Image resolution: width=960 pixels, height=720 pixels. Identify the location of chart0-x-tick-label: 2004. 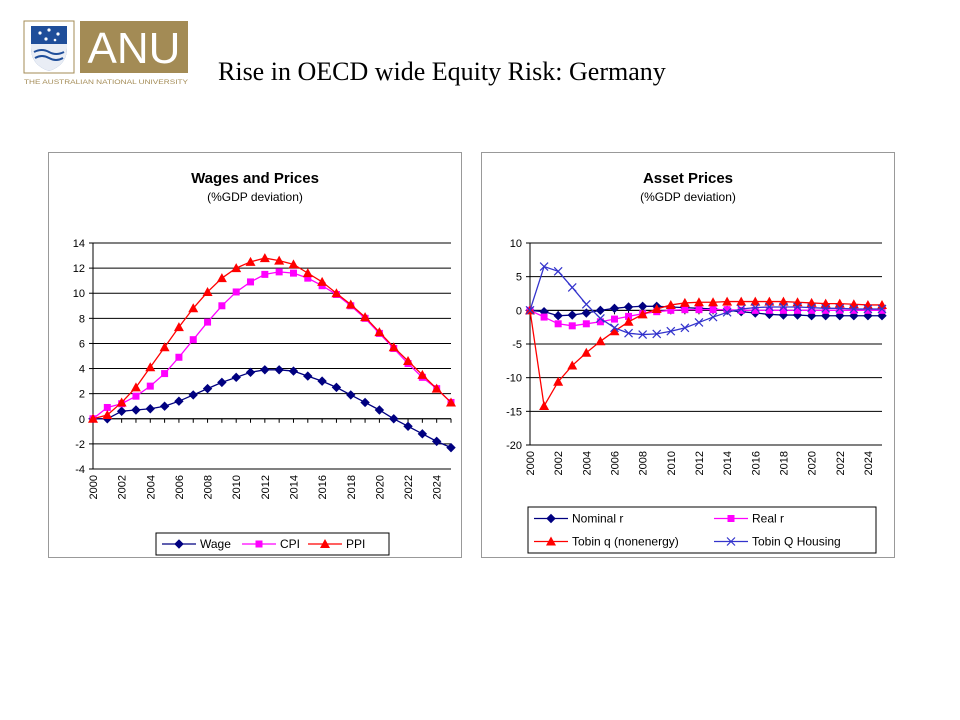
(151, 487).